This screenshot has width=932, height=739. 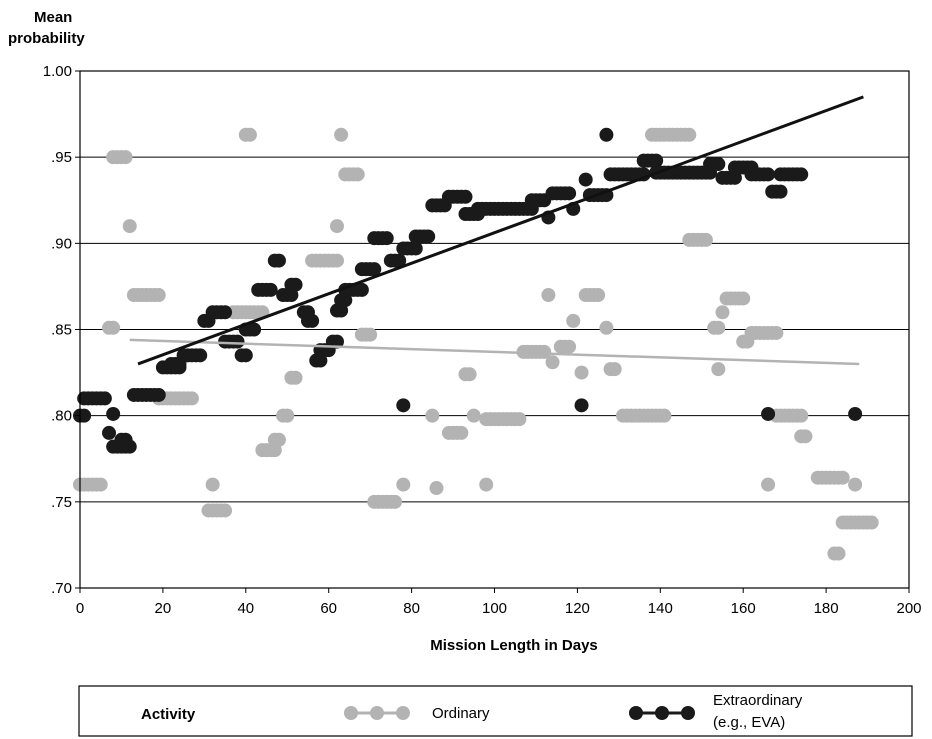 I want to click on y-tick-label: .80, so click(x=61, y=416).